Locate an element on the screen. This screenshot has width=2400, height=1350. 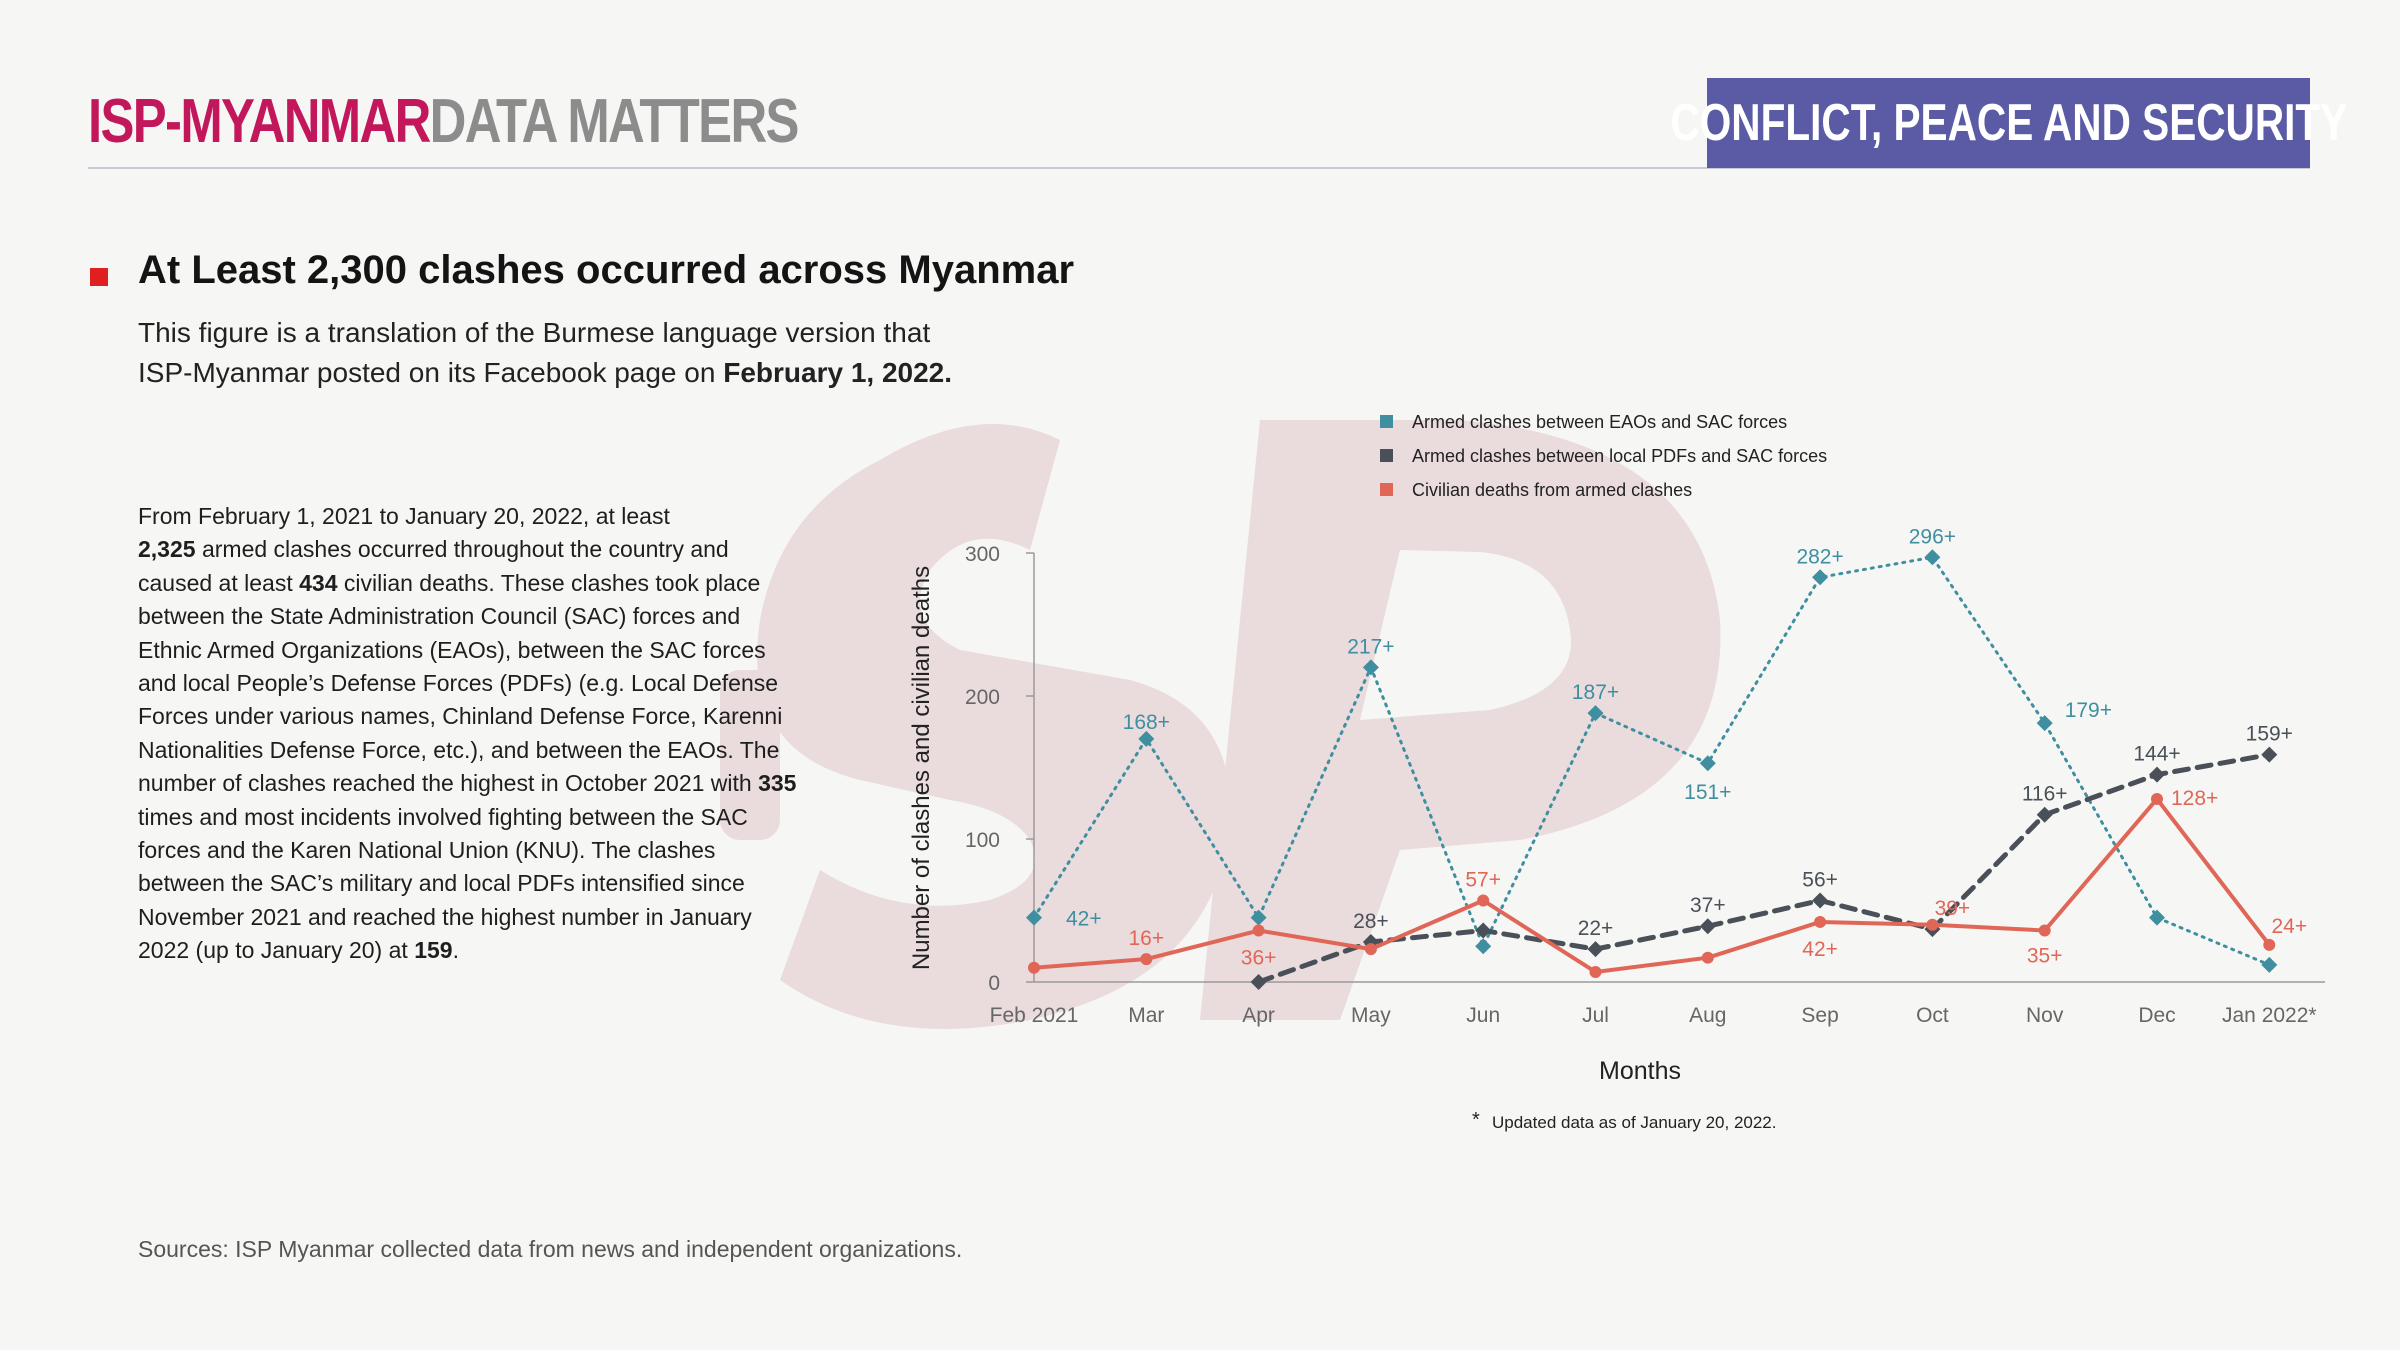
x-tick-label: Oct is located at coordinates (1932, 1015).